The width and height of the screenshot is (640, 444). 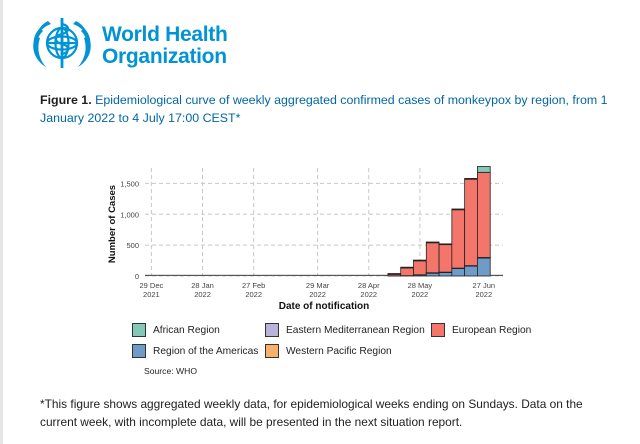 I want to click on x-tick-label: 27 Jun, so click(x=484, y=285).